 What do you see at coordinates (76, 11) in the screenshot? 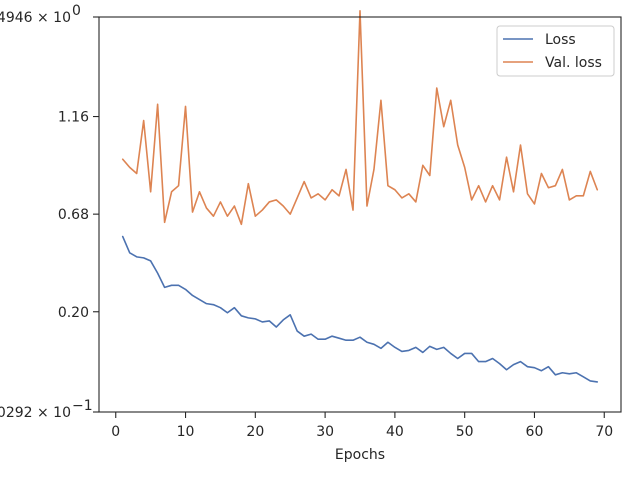
I see `y-tick-label-exponent: 0` at bounding box center [76, 11].